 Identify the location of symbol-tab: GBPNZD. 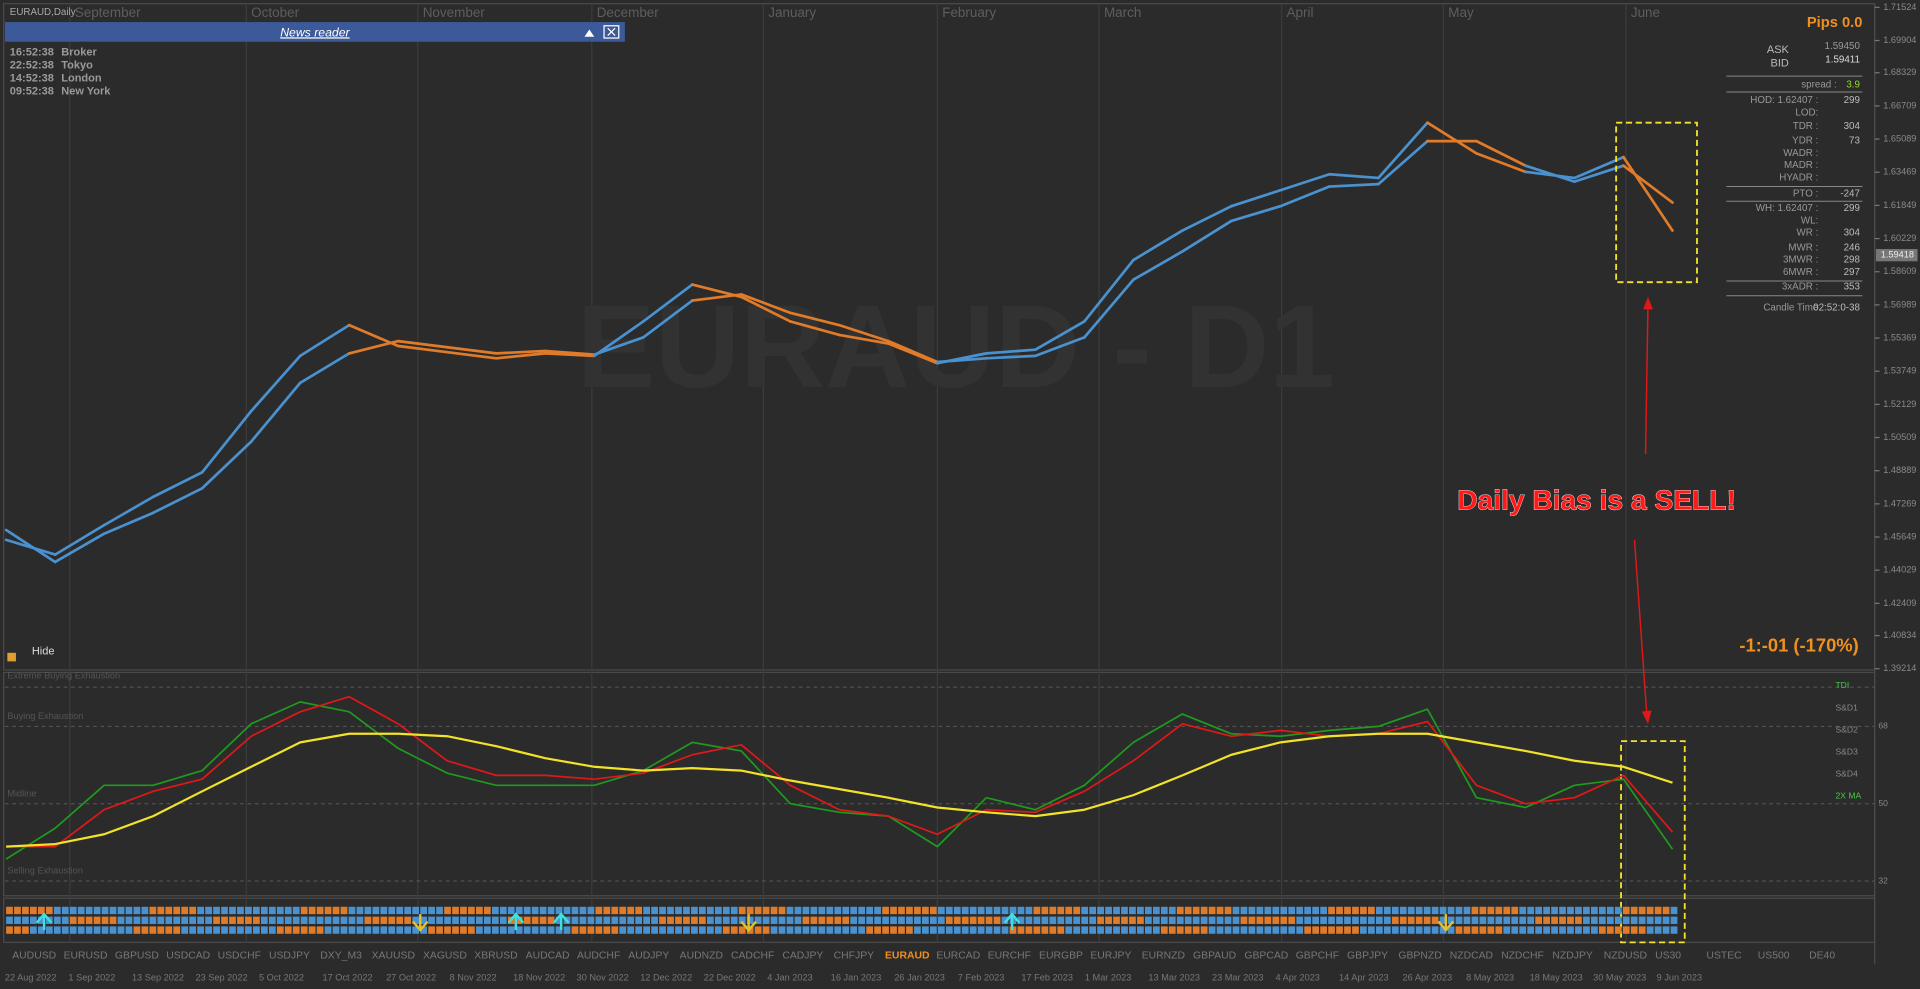
(1420, 956).